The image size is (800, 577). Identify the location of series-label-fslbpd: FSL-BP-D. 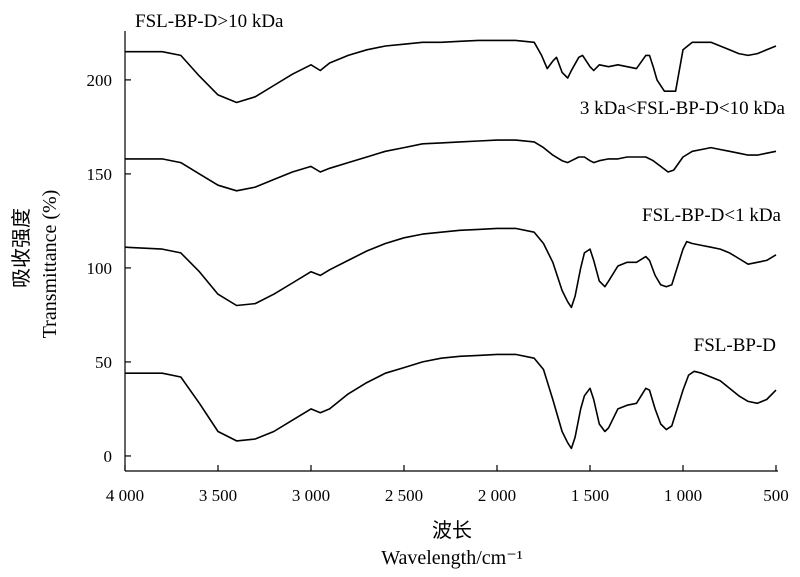
(735, 345).